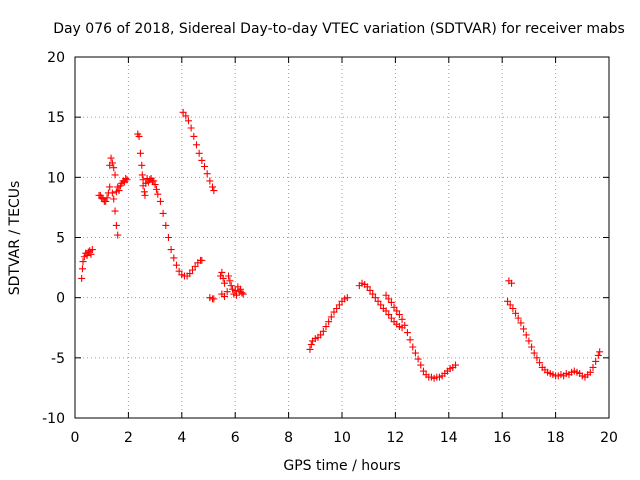 The width and height of the screenshot is (640, 480). I want to click on y-axis-label: SDTVAR / TECUs, so click(15, 238).